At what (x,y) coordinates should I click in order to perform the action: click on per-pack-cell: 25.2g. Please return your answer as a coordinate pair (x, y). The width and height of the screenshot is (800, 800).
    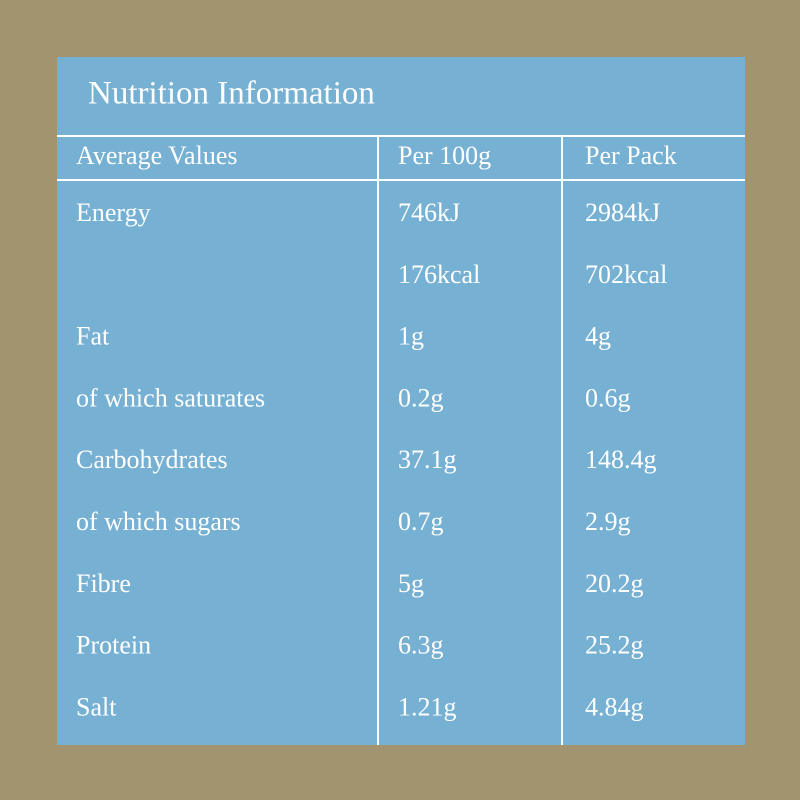
    Looking at the image, I should click on (614, 645).